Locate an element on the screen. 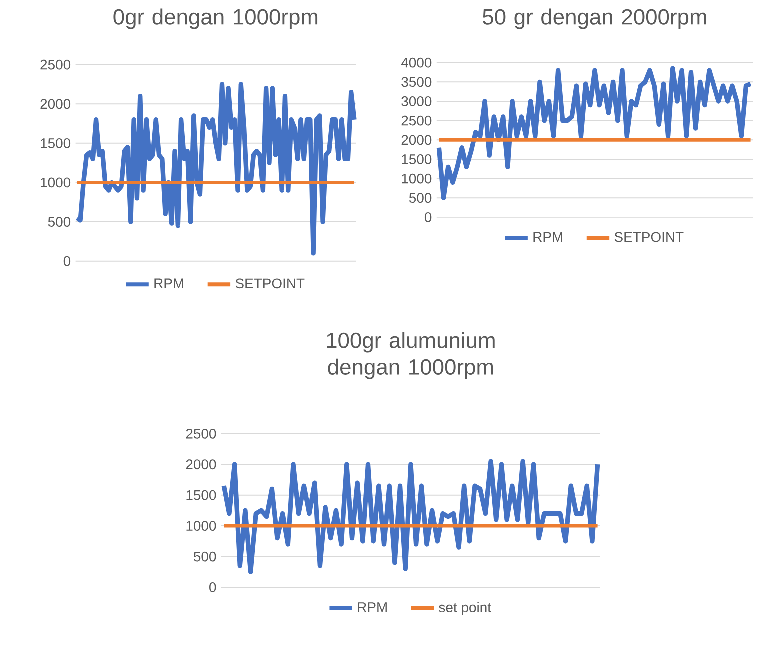  y-tick-label: 4000 is located at coordinates (416, 63).